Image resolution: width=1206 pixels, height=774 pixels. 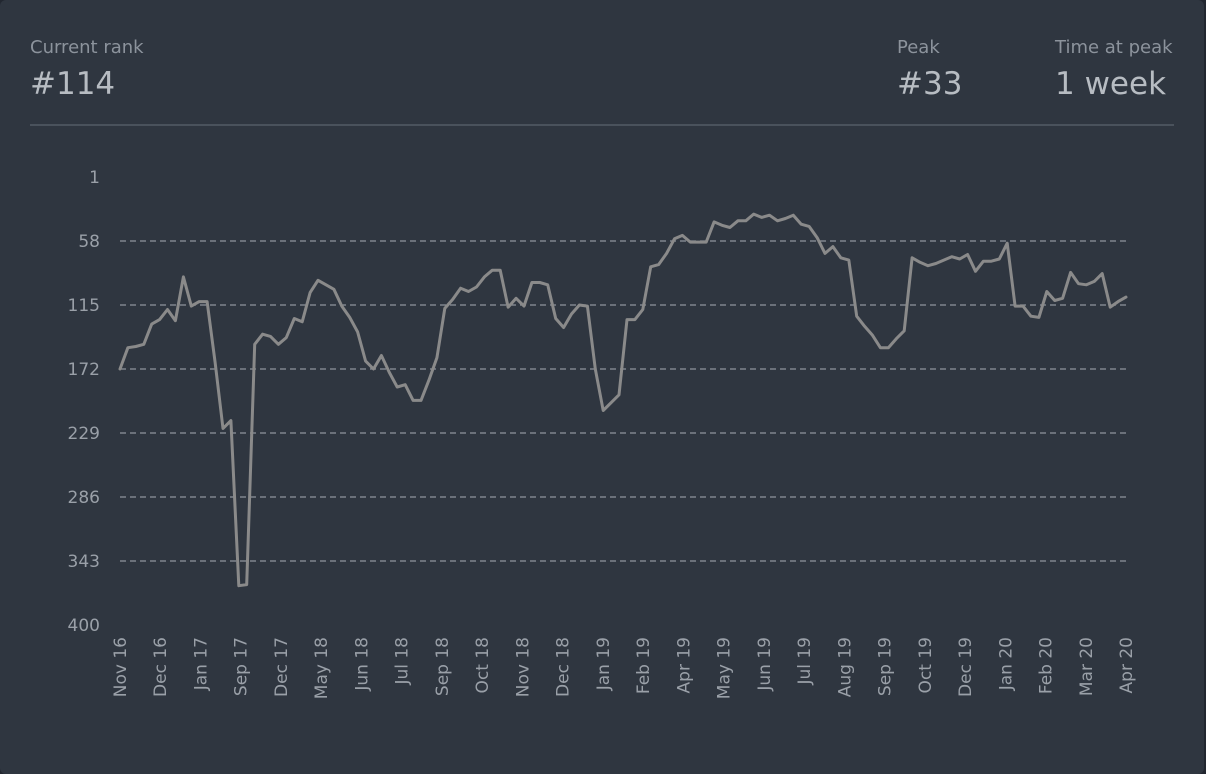 What do you see at coordinates (684, 665) in the screenshot?
I see `x-tick-label: Apr 19` at bounding box center [684, 665].